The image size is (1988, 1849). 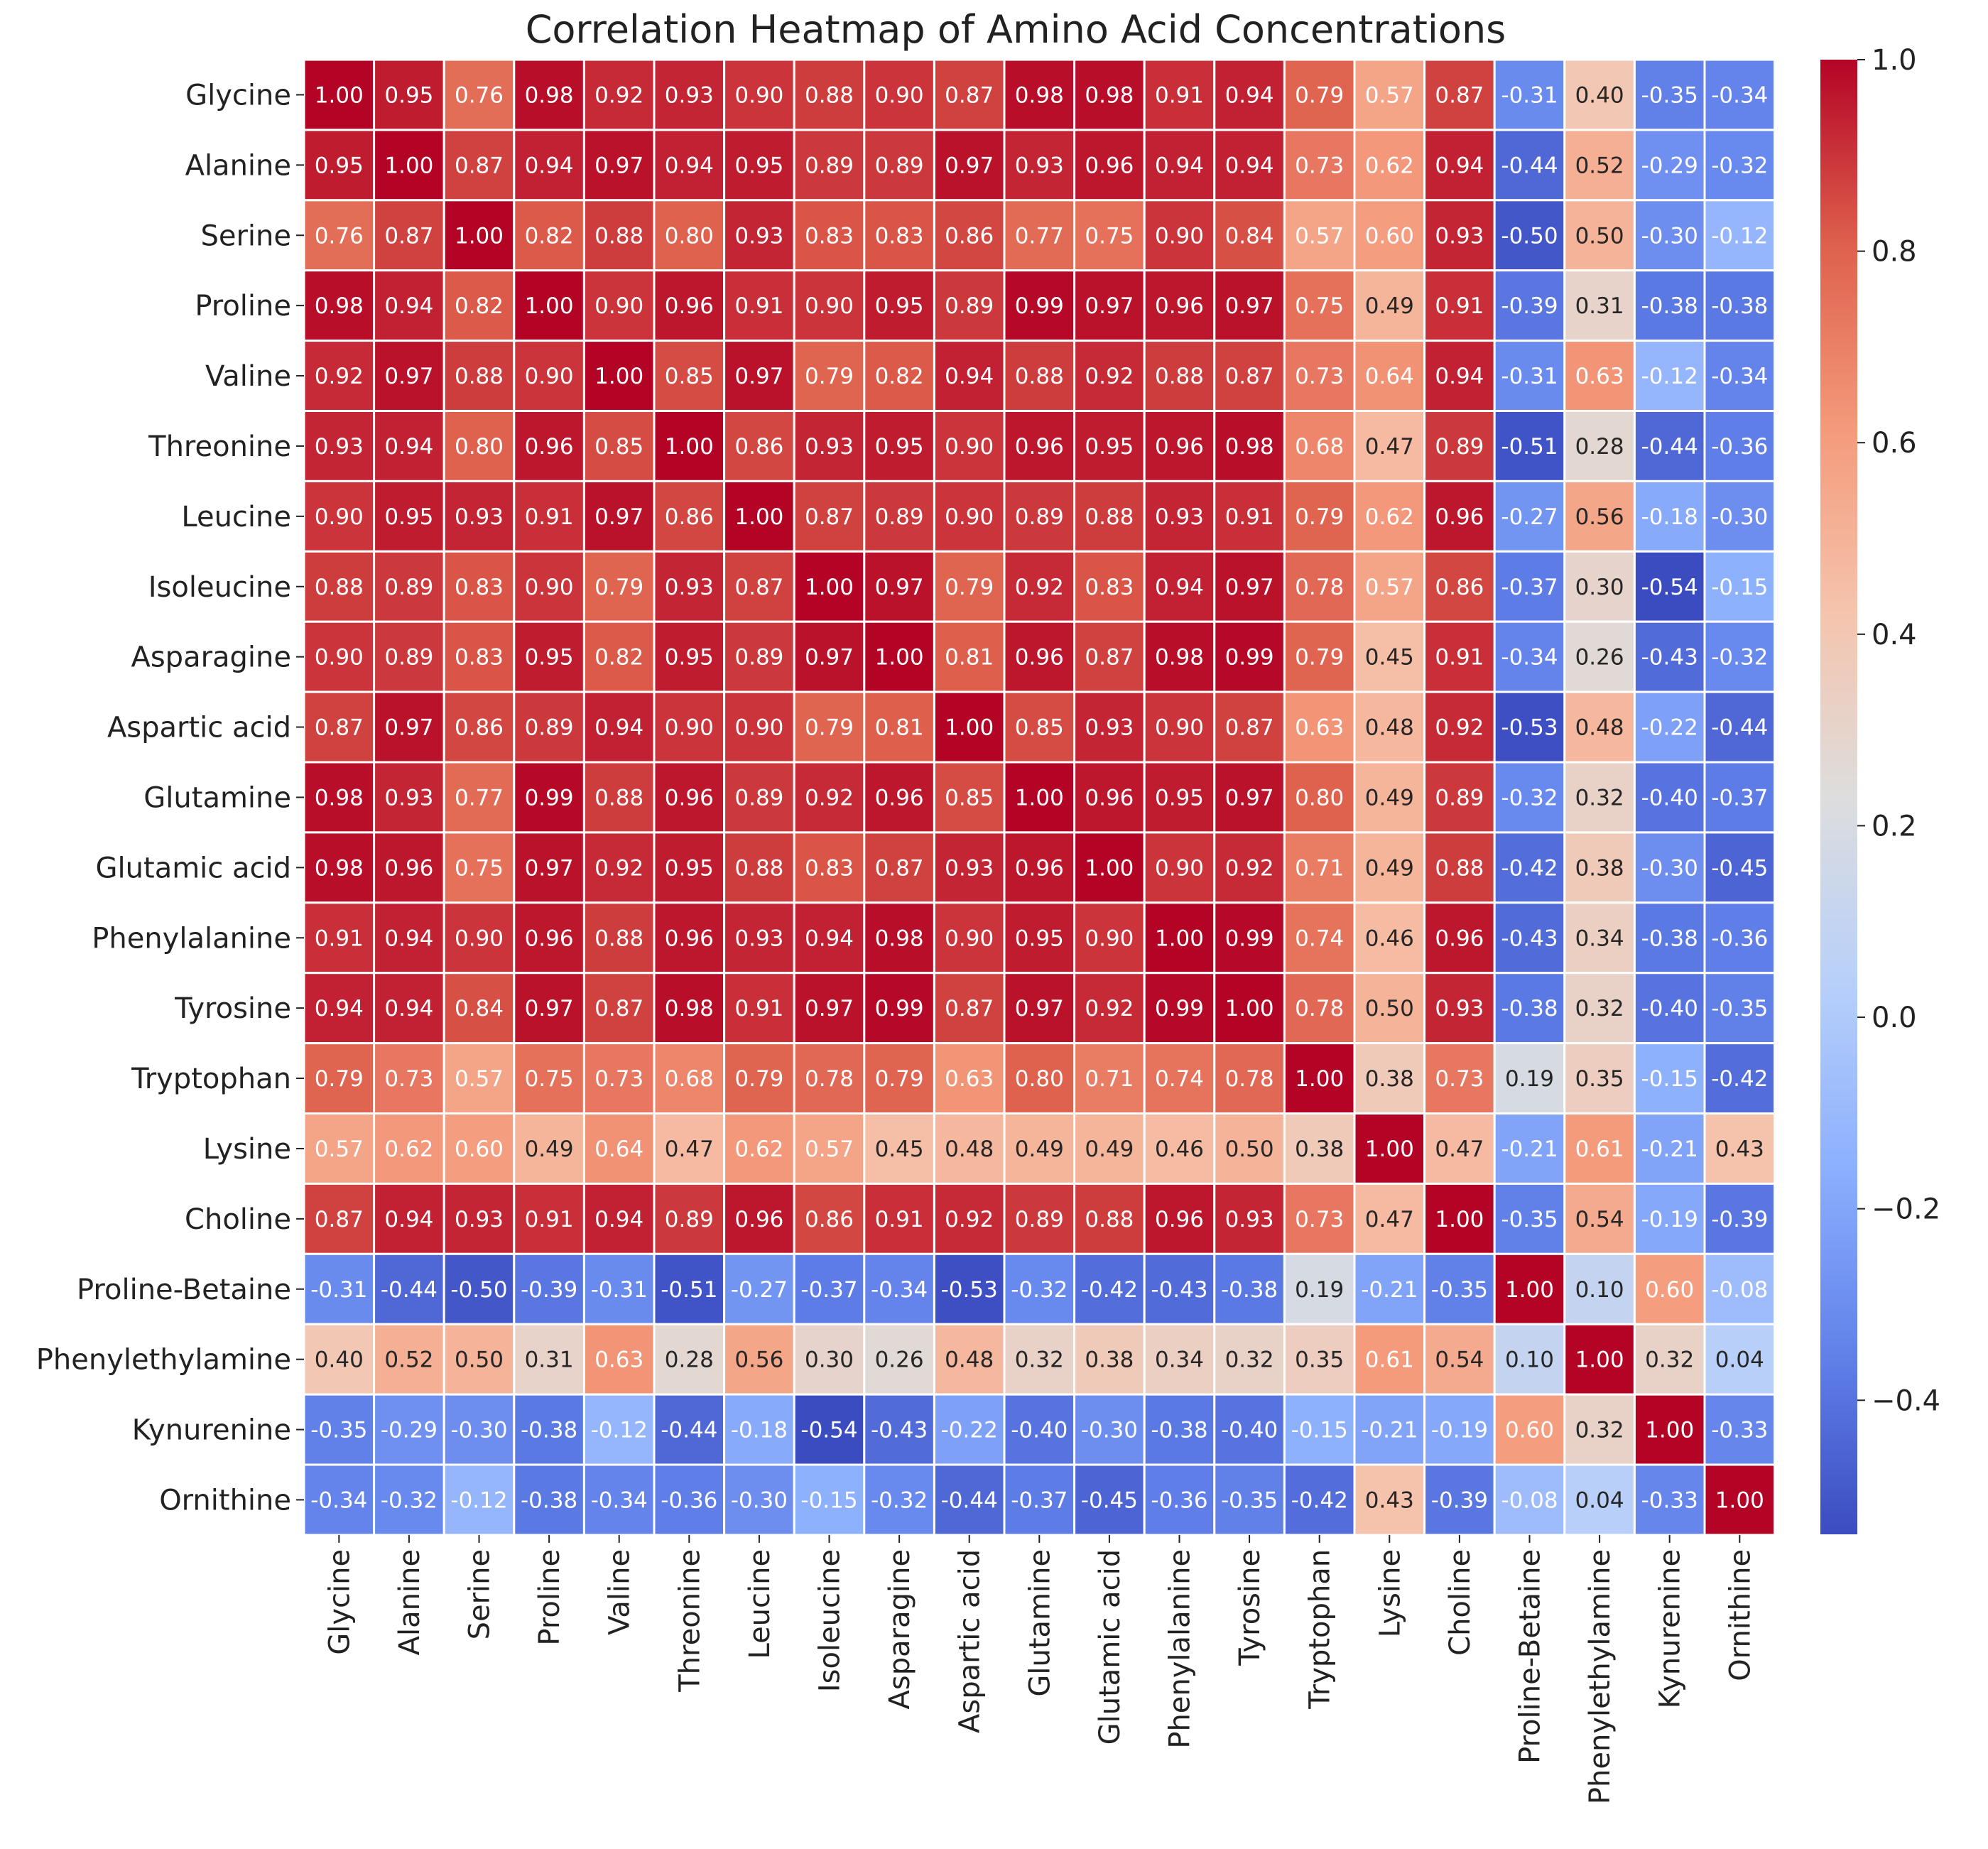 I want to click on cell-value-label: 0.10, so click(x=1529, y=1360).